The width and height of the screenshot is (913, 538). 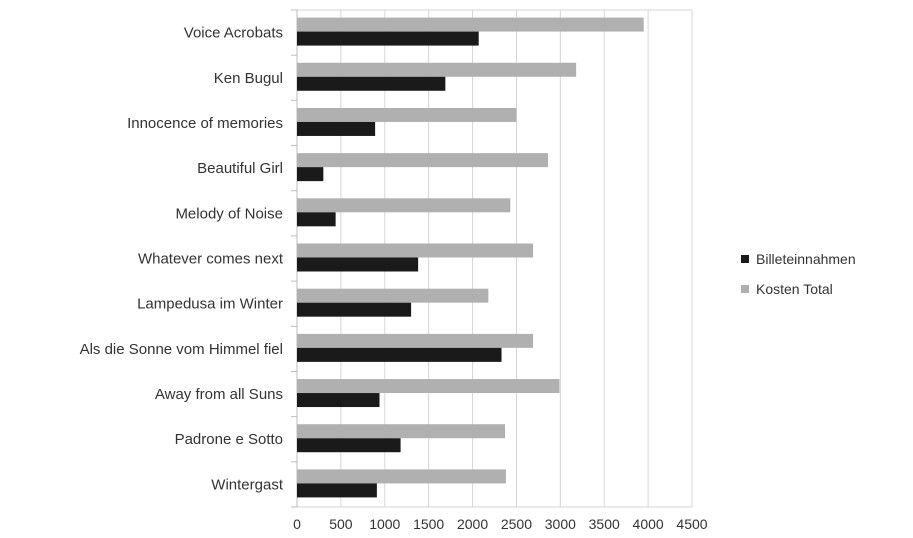 What do you see at coordinates (798, 274) in the screenshot?
I see `legend: Billeteinnahmen Kosten Total` at bounding box center [798, 274].